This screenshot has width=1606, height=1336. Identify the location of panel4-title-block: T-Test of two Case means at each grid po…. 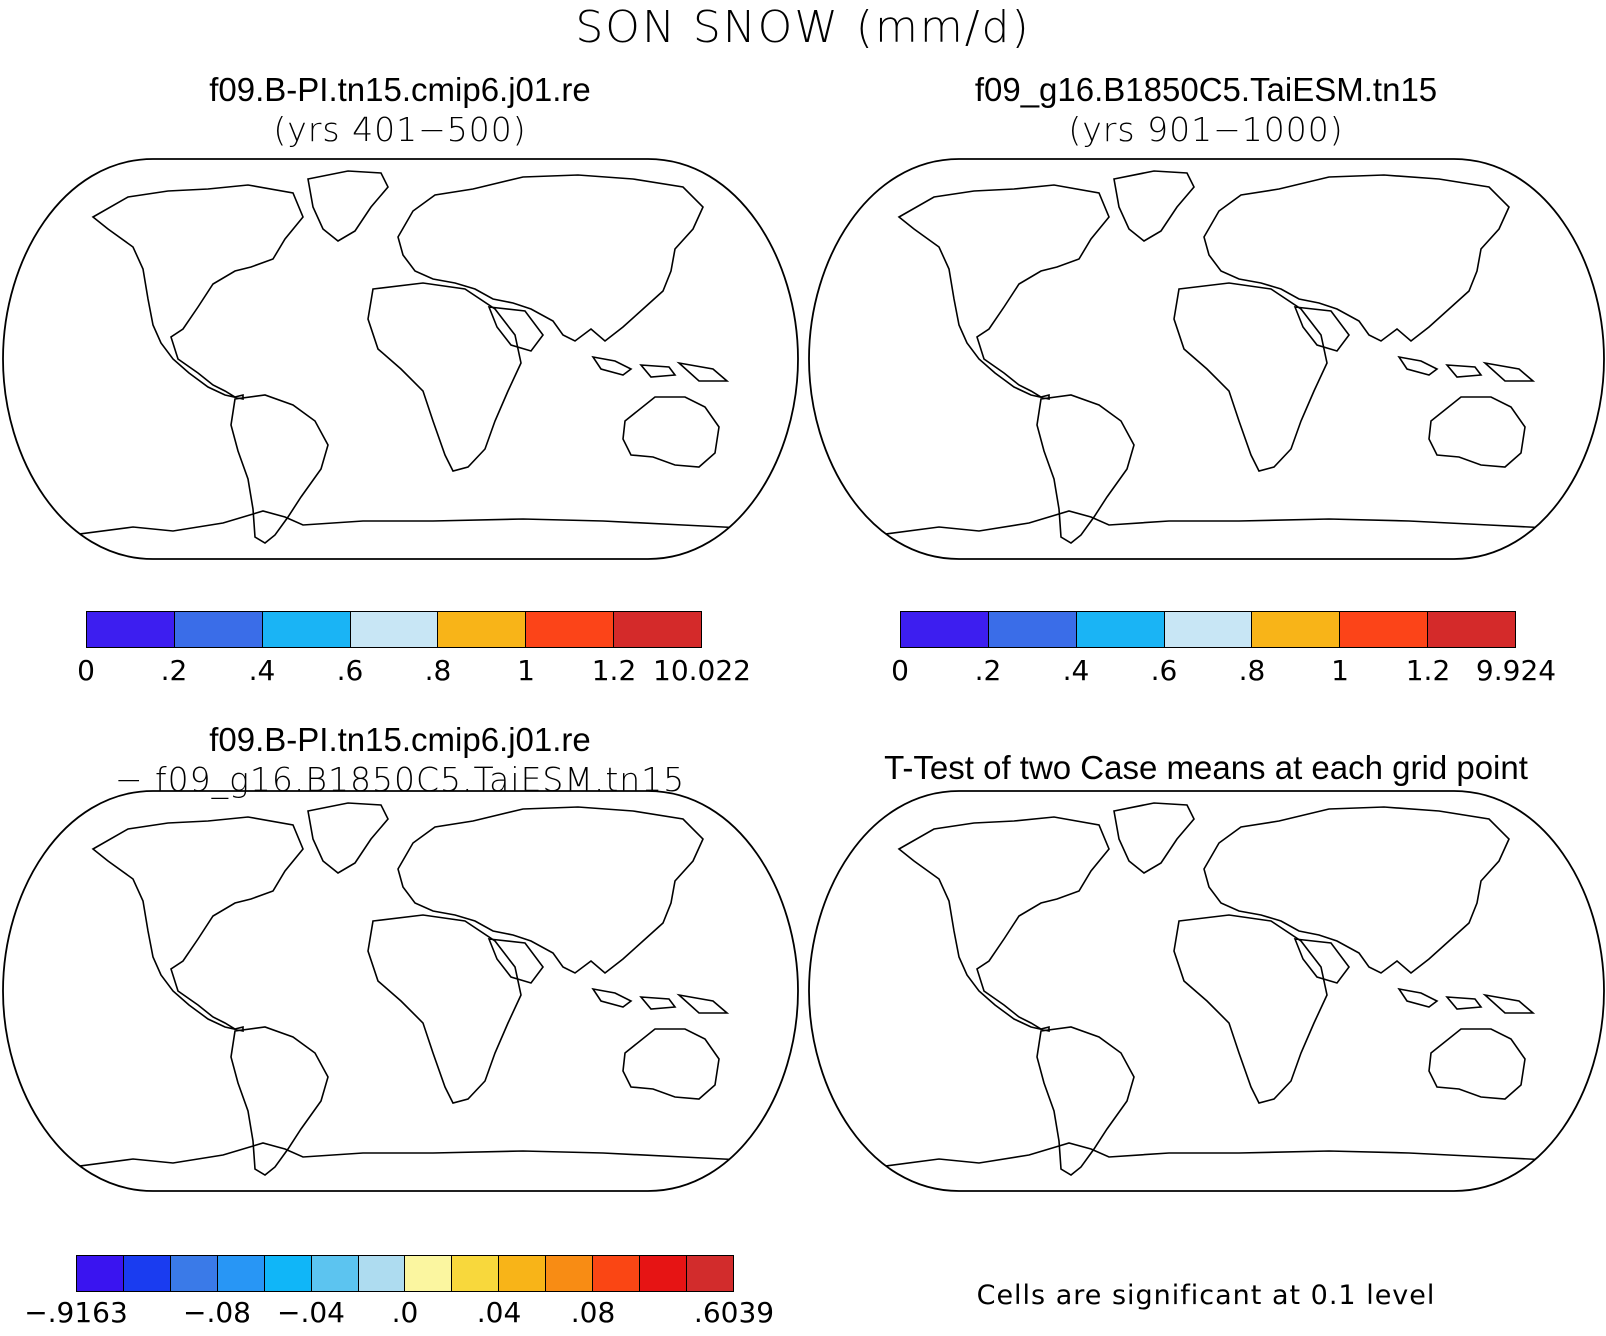
(1206, 768).